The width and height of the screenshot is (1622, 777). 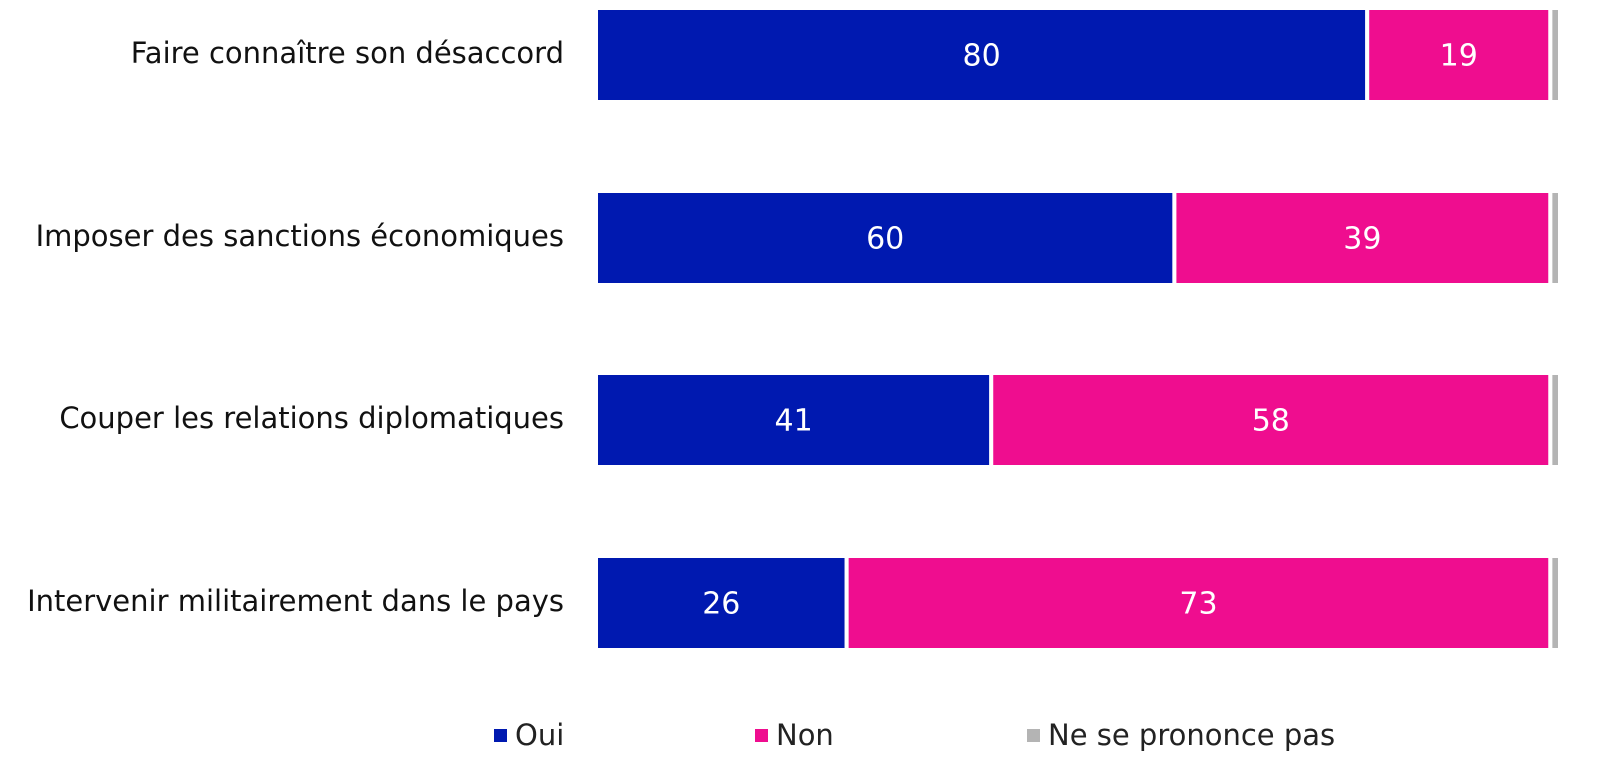 What do you see at coordinates (1191, 735) in the screenshot?
I see `legend-label: Ne se prononce pas` at bounding box center [1191, 735].